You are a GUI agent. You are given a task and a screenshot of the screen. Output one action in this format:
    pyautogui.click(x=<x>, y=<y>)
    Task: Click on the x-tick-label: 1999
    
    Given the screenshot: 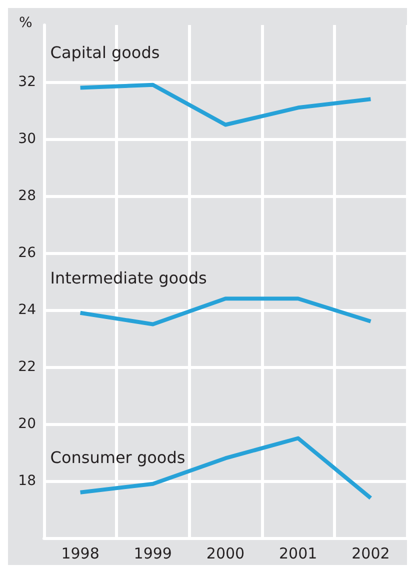 What is the action you would take?
    pyautogui.click(x=153, y=553)
    